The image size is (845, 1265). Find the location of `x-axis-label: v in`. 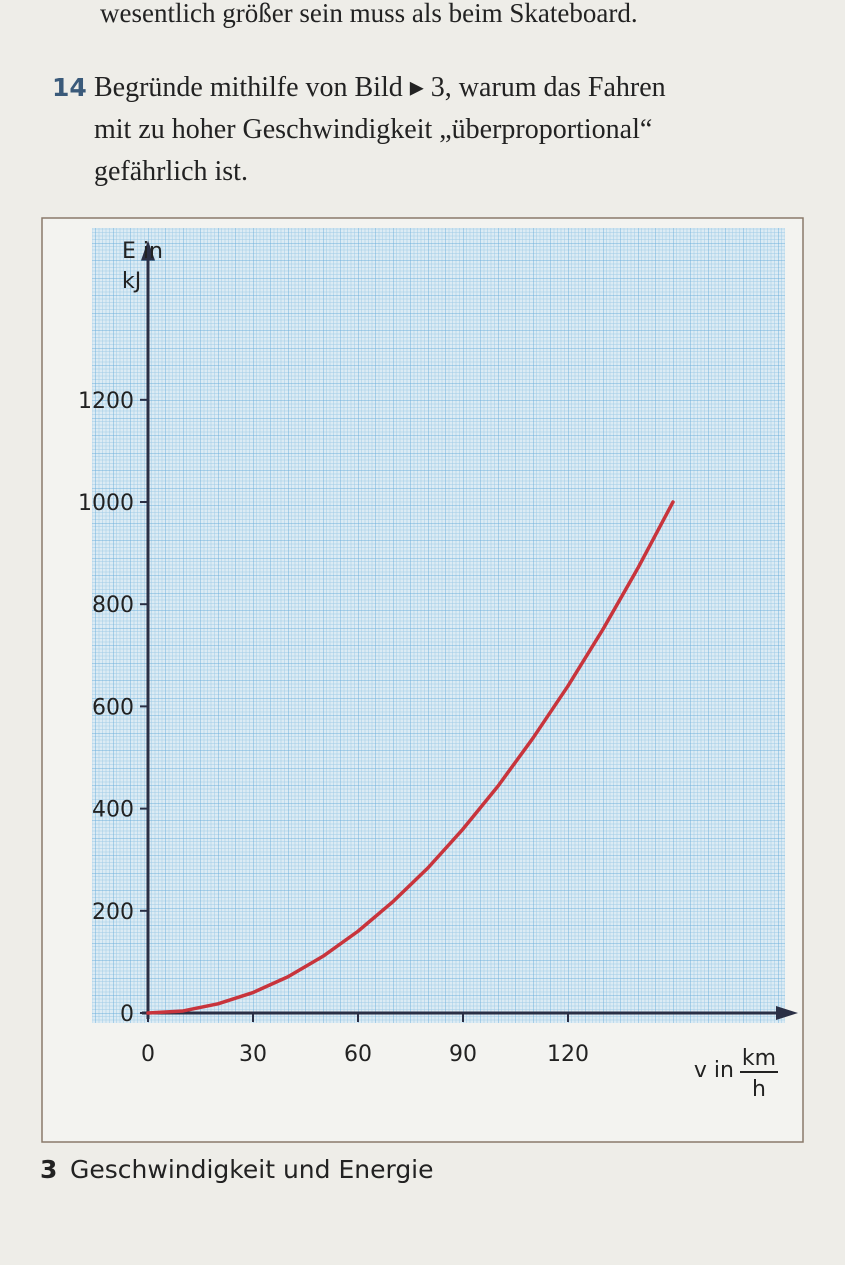

x-axis-label: v in is located at coordinates (714, 1070).